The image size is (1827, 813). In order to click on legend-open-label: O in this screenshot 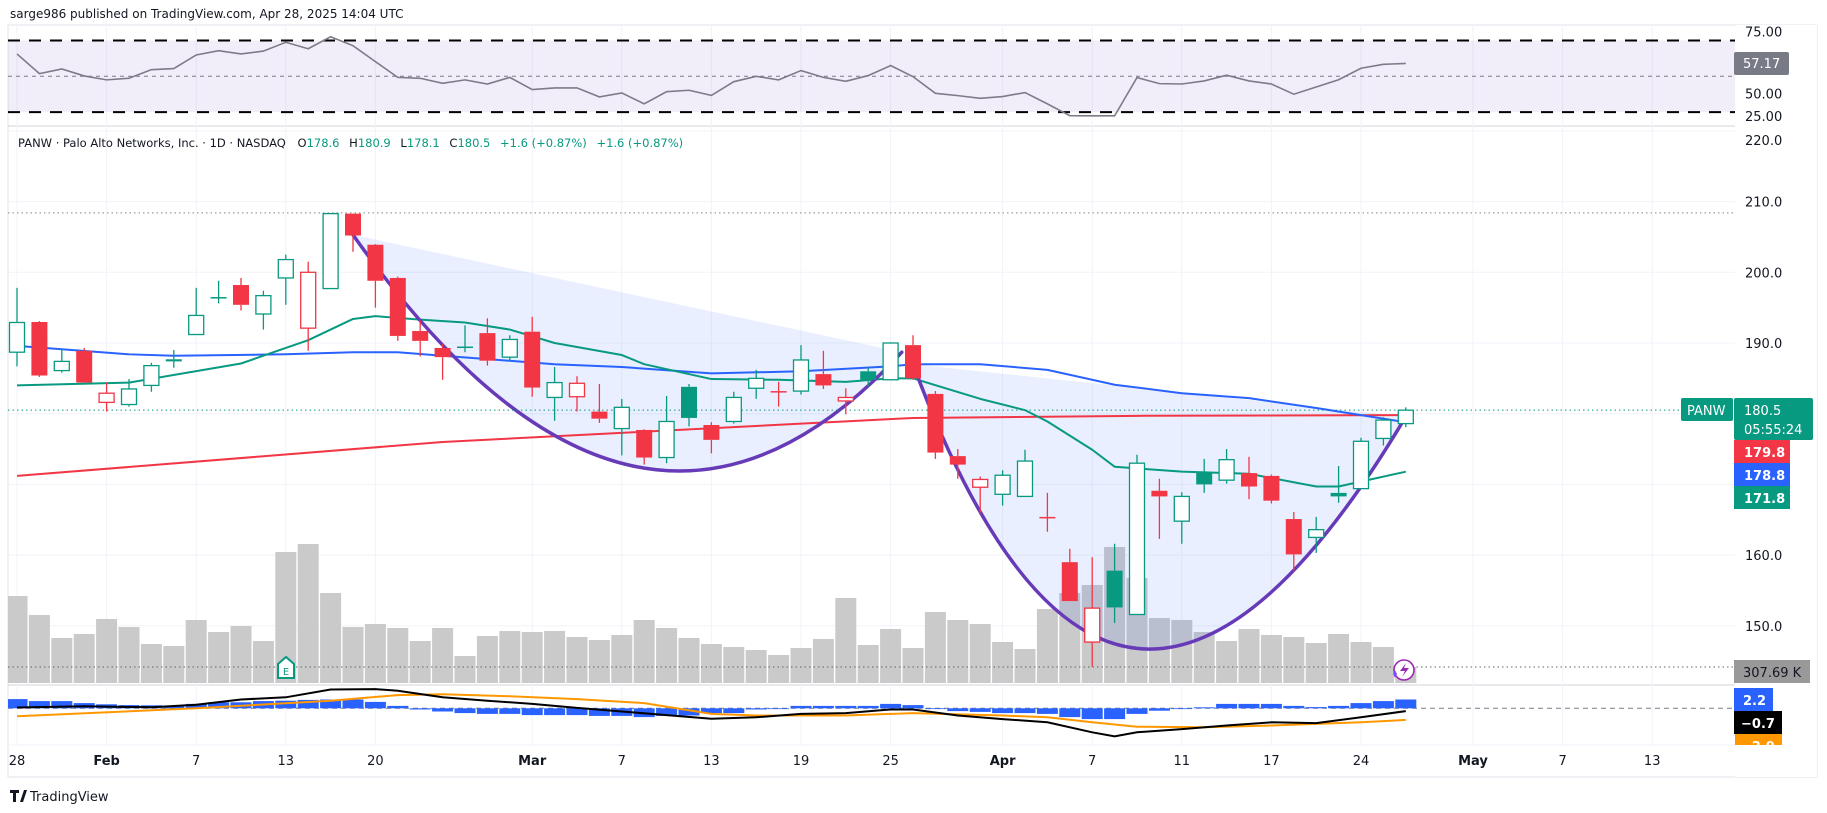, I will do `click(302, 143)`.